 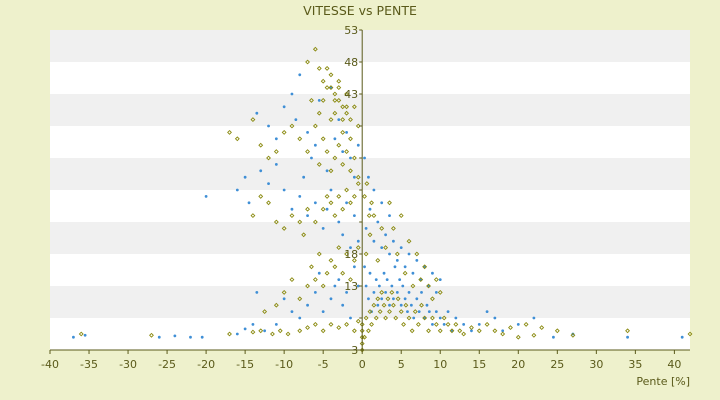 What do you see at coordinates (596, 364) in the screenshot?
I see `x-tick-label: 30` at bounding box center [596, 364].